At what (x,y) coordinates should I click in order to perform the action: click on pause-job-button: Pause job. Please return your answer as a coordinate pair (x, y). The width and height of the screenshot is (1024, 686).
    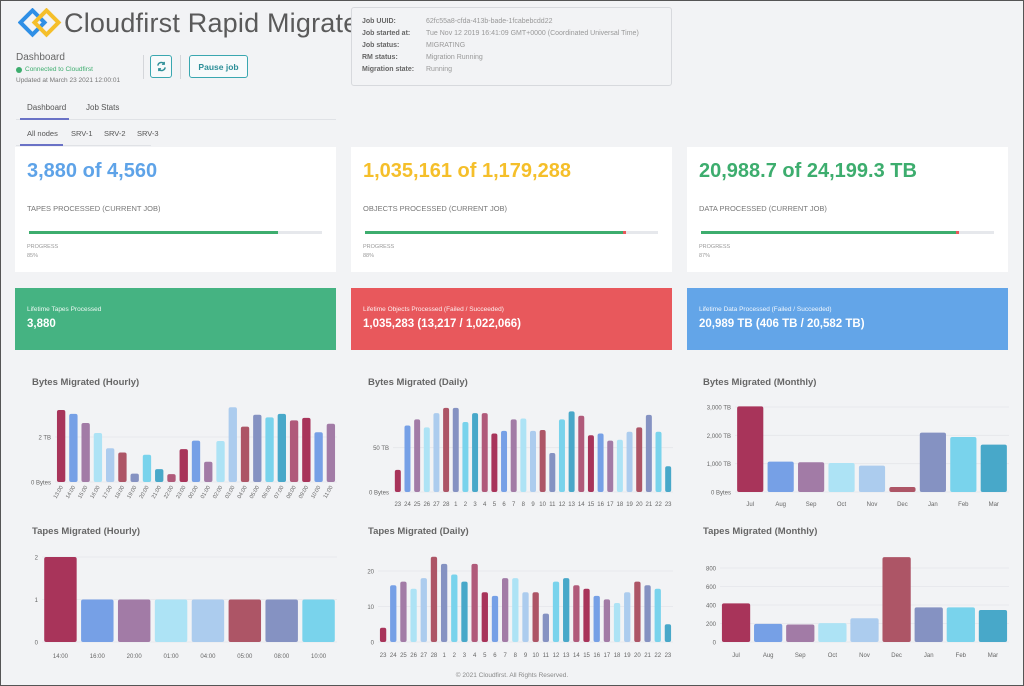
    Looking at the image, I should click on (218, 66).